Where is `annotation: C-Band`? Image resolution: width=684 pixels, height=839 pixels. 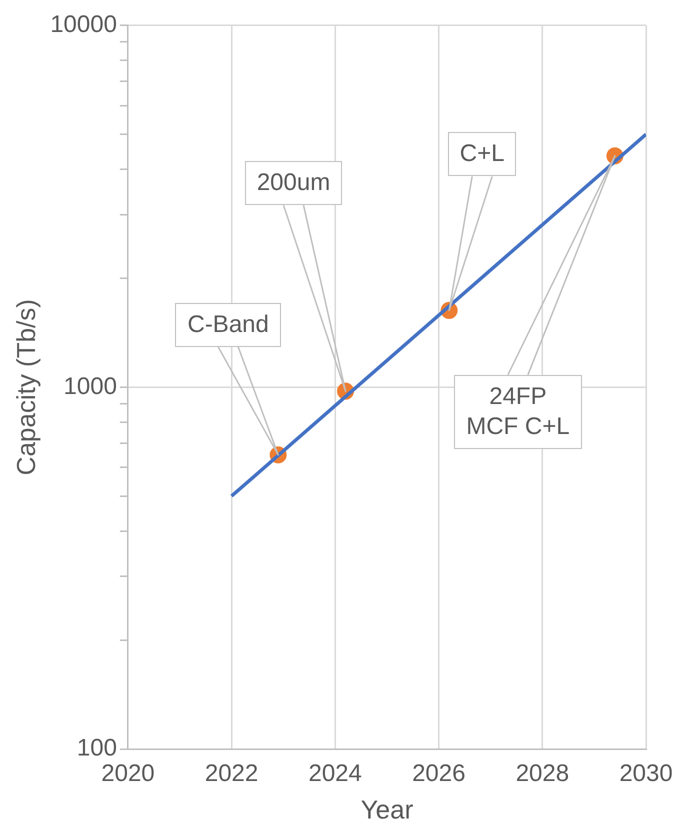
annotation: C-Band is located at coordinates (228, 325).